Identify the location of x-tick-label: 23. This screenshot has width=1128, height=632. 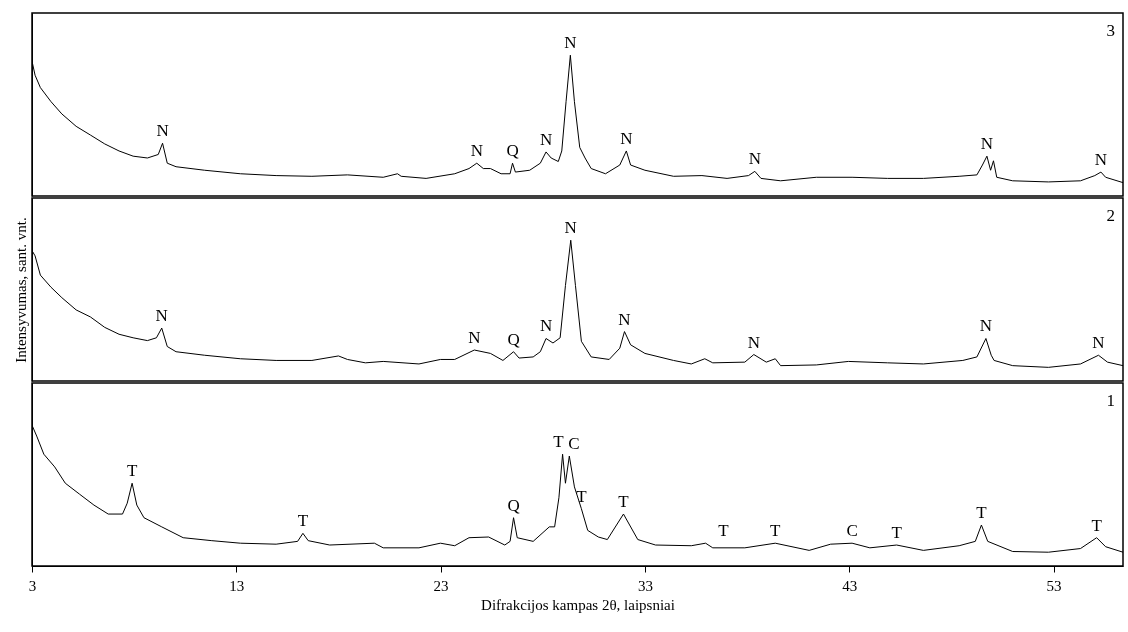
(441, 585).